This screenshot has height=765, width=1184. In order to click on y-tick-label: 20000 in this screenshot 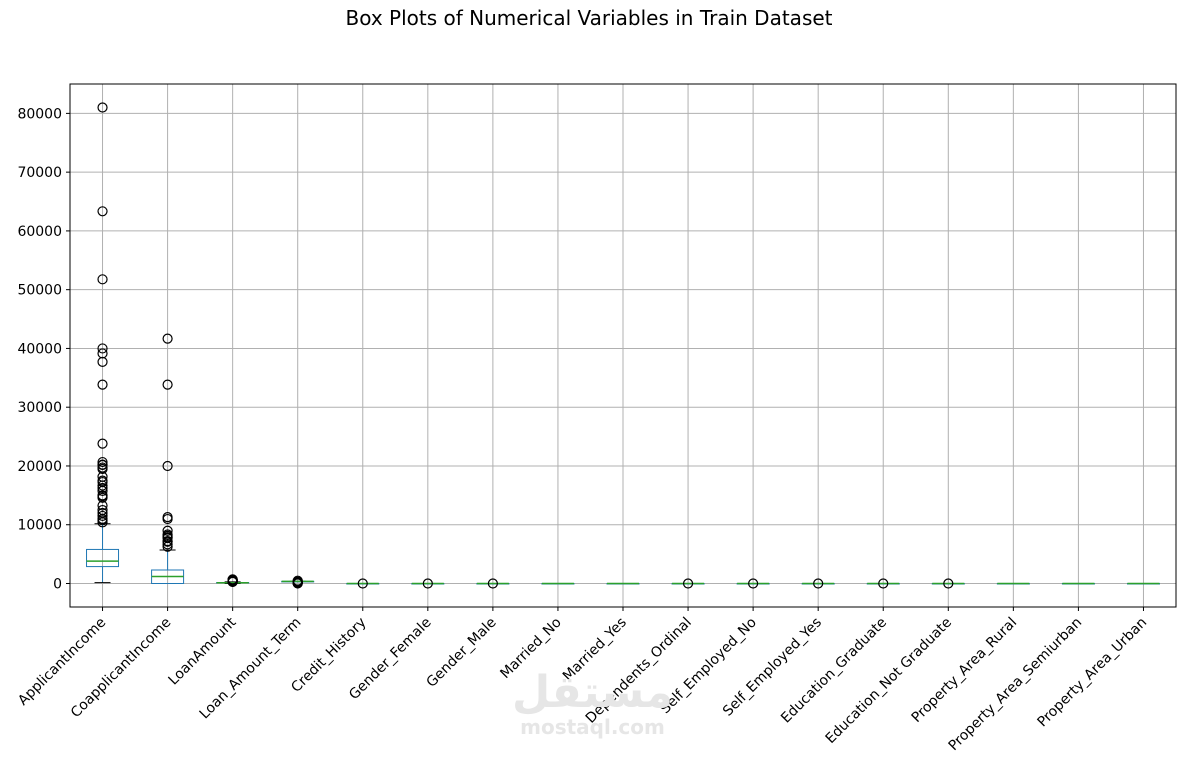, I will do `click(39, 467)`.